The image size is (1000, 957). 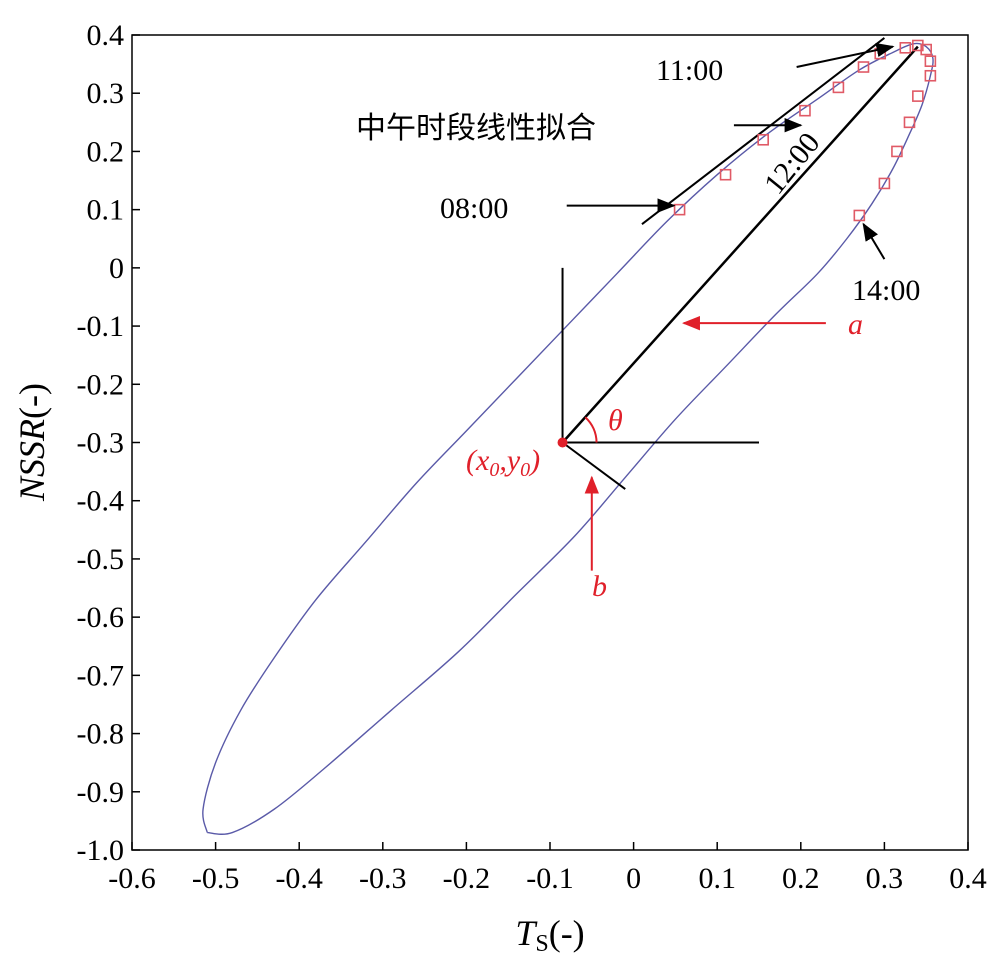 I want to click on y-tick-label: -0.4, so click(x=101, y=501).